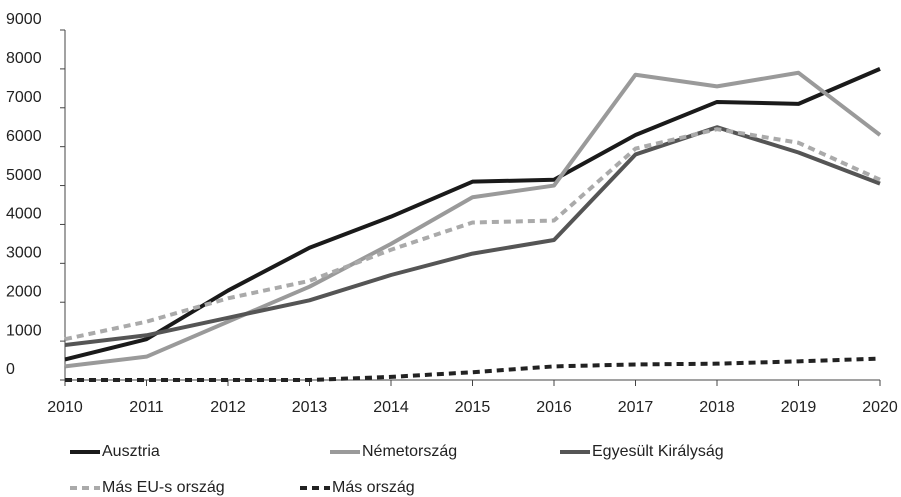 This screenshot has height=497, width=901. I want to click on legend-label: Más EU-s ország, so click(163, 487).